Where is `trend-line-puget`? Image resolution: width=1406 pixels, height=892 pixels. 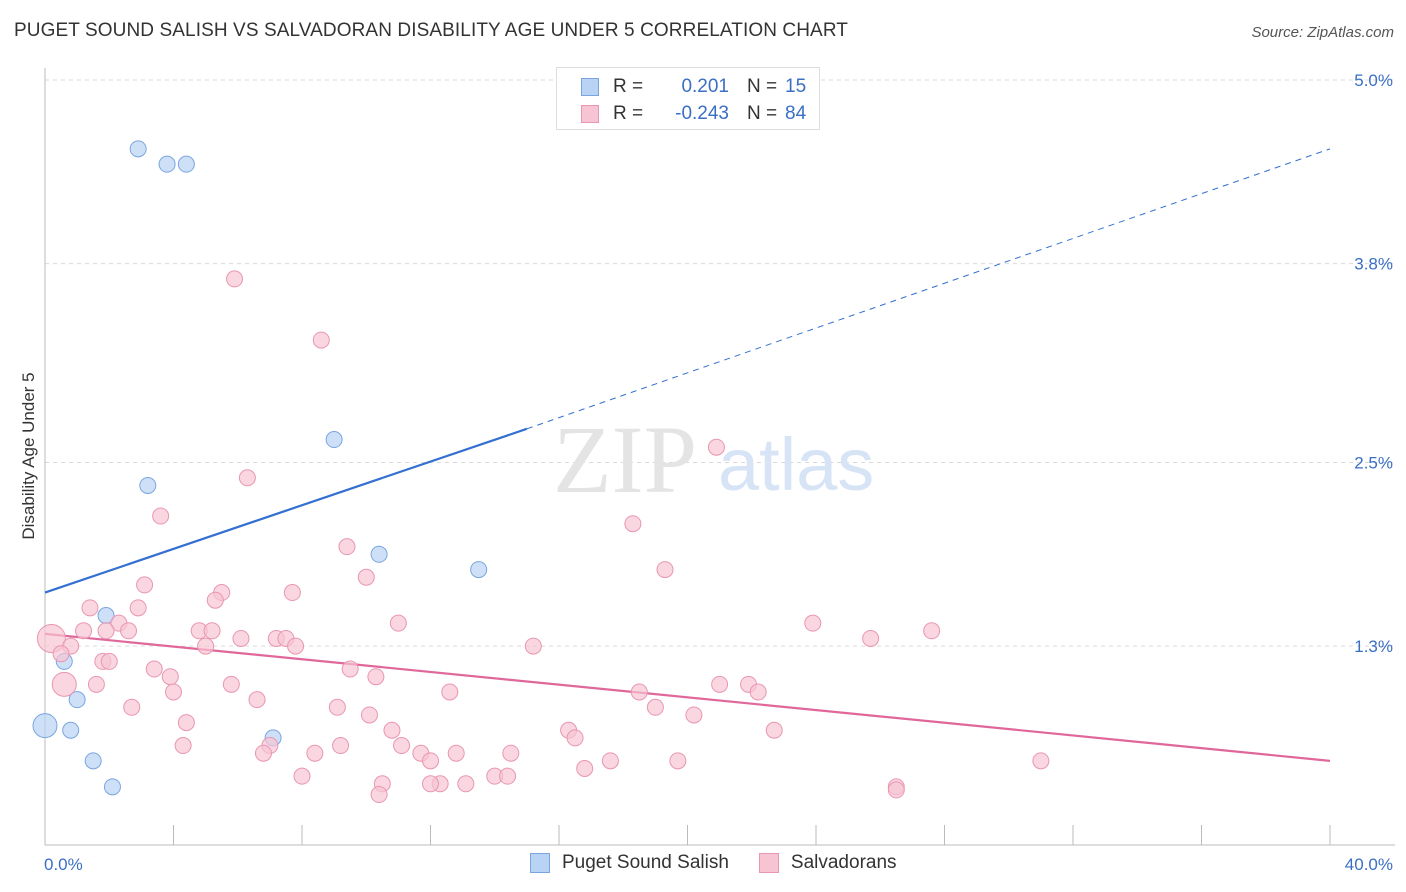 trend-line-puget is located at coordinates (286, 510).